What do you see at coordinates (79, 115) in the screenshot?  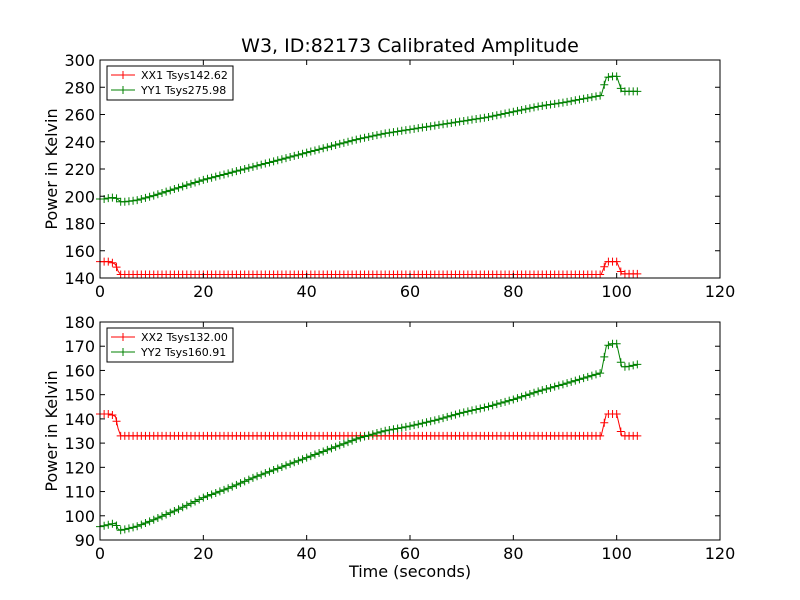 I see `y-tick-label: 260` at bounding box center [79, 115].